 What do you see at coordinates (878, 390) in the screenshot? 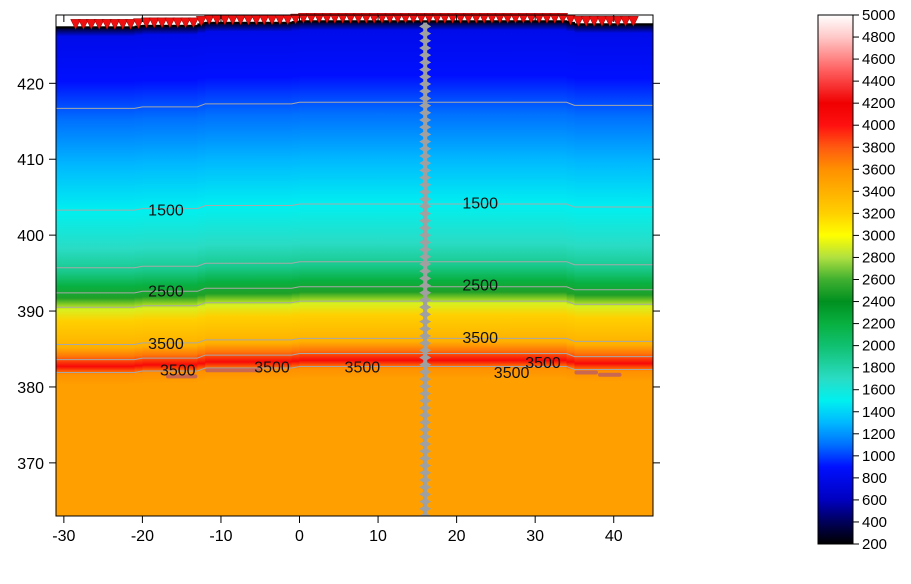
I see `colorbar-tick-label: 1600` at bounding box center [878, 390].